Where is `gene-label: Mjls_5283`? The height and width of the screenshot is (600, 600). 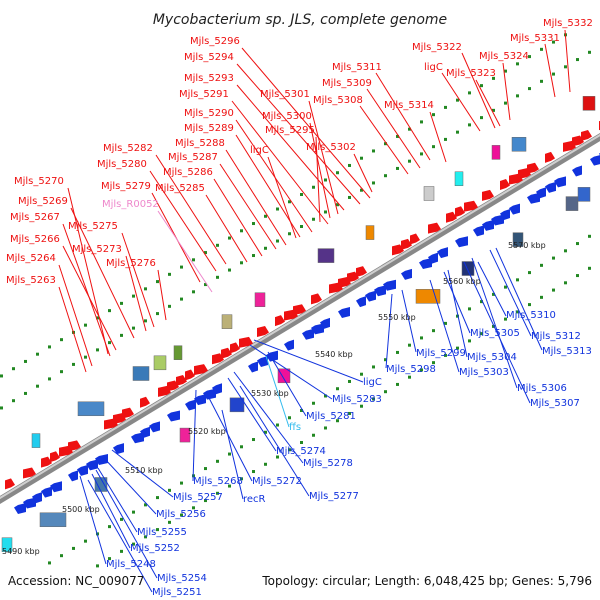 gene-label: Mjls_5283 is located at coordinates (357, 399).